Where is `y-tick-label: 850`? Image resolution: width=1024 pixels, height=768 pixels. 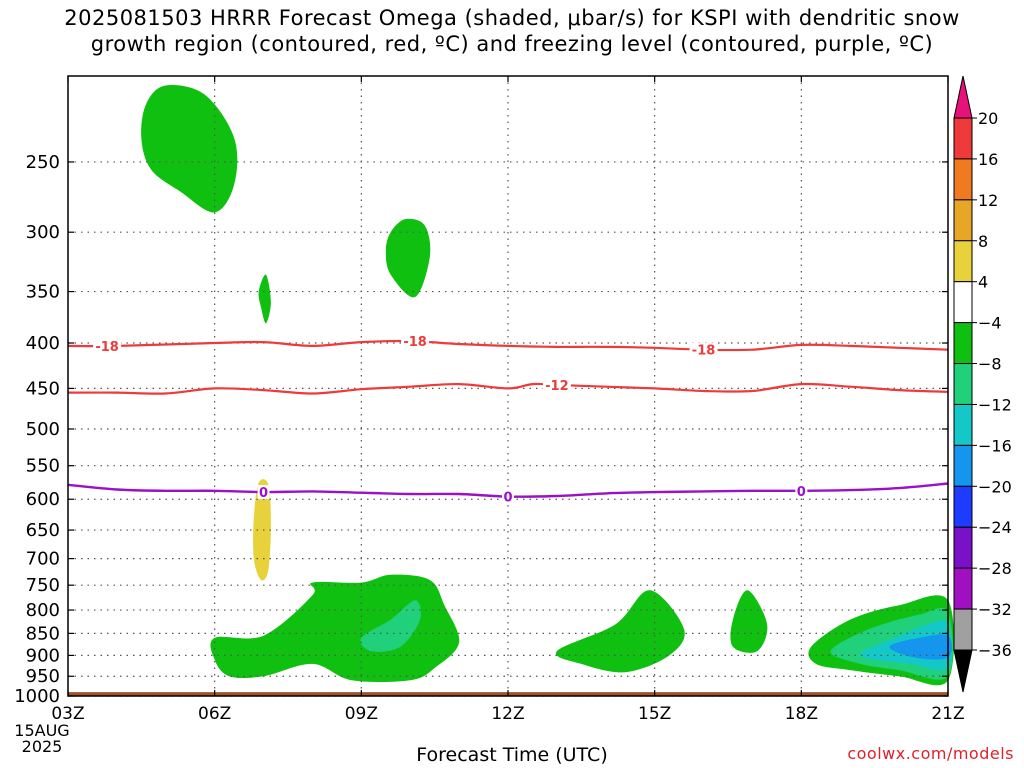
y-tick-label: 850 is located at coordinates (43, 633).